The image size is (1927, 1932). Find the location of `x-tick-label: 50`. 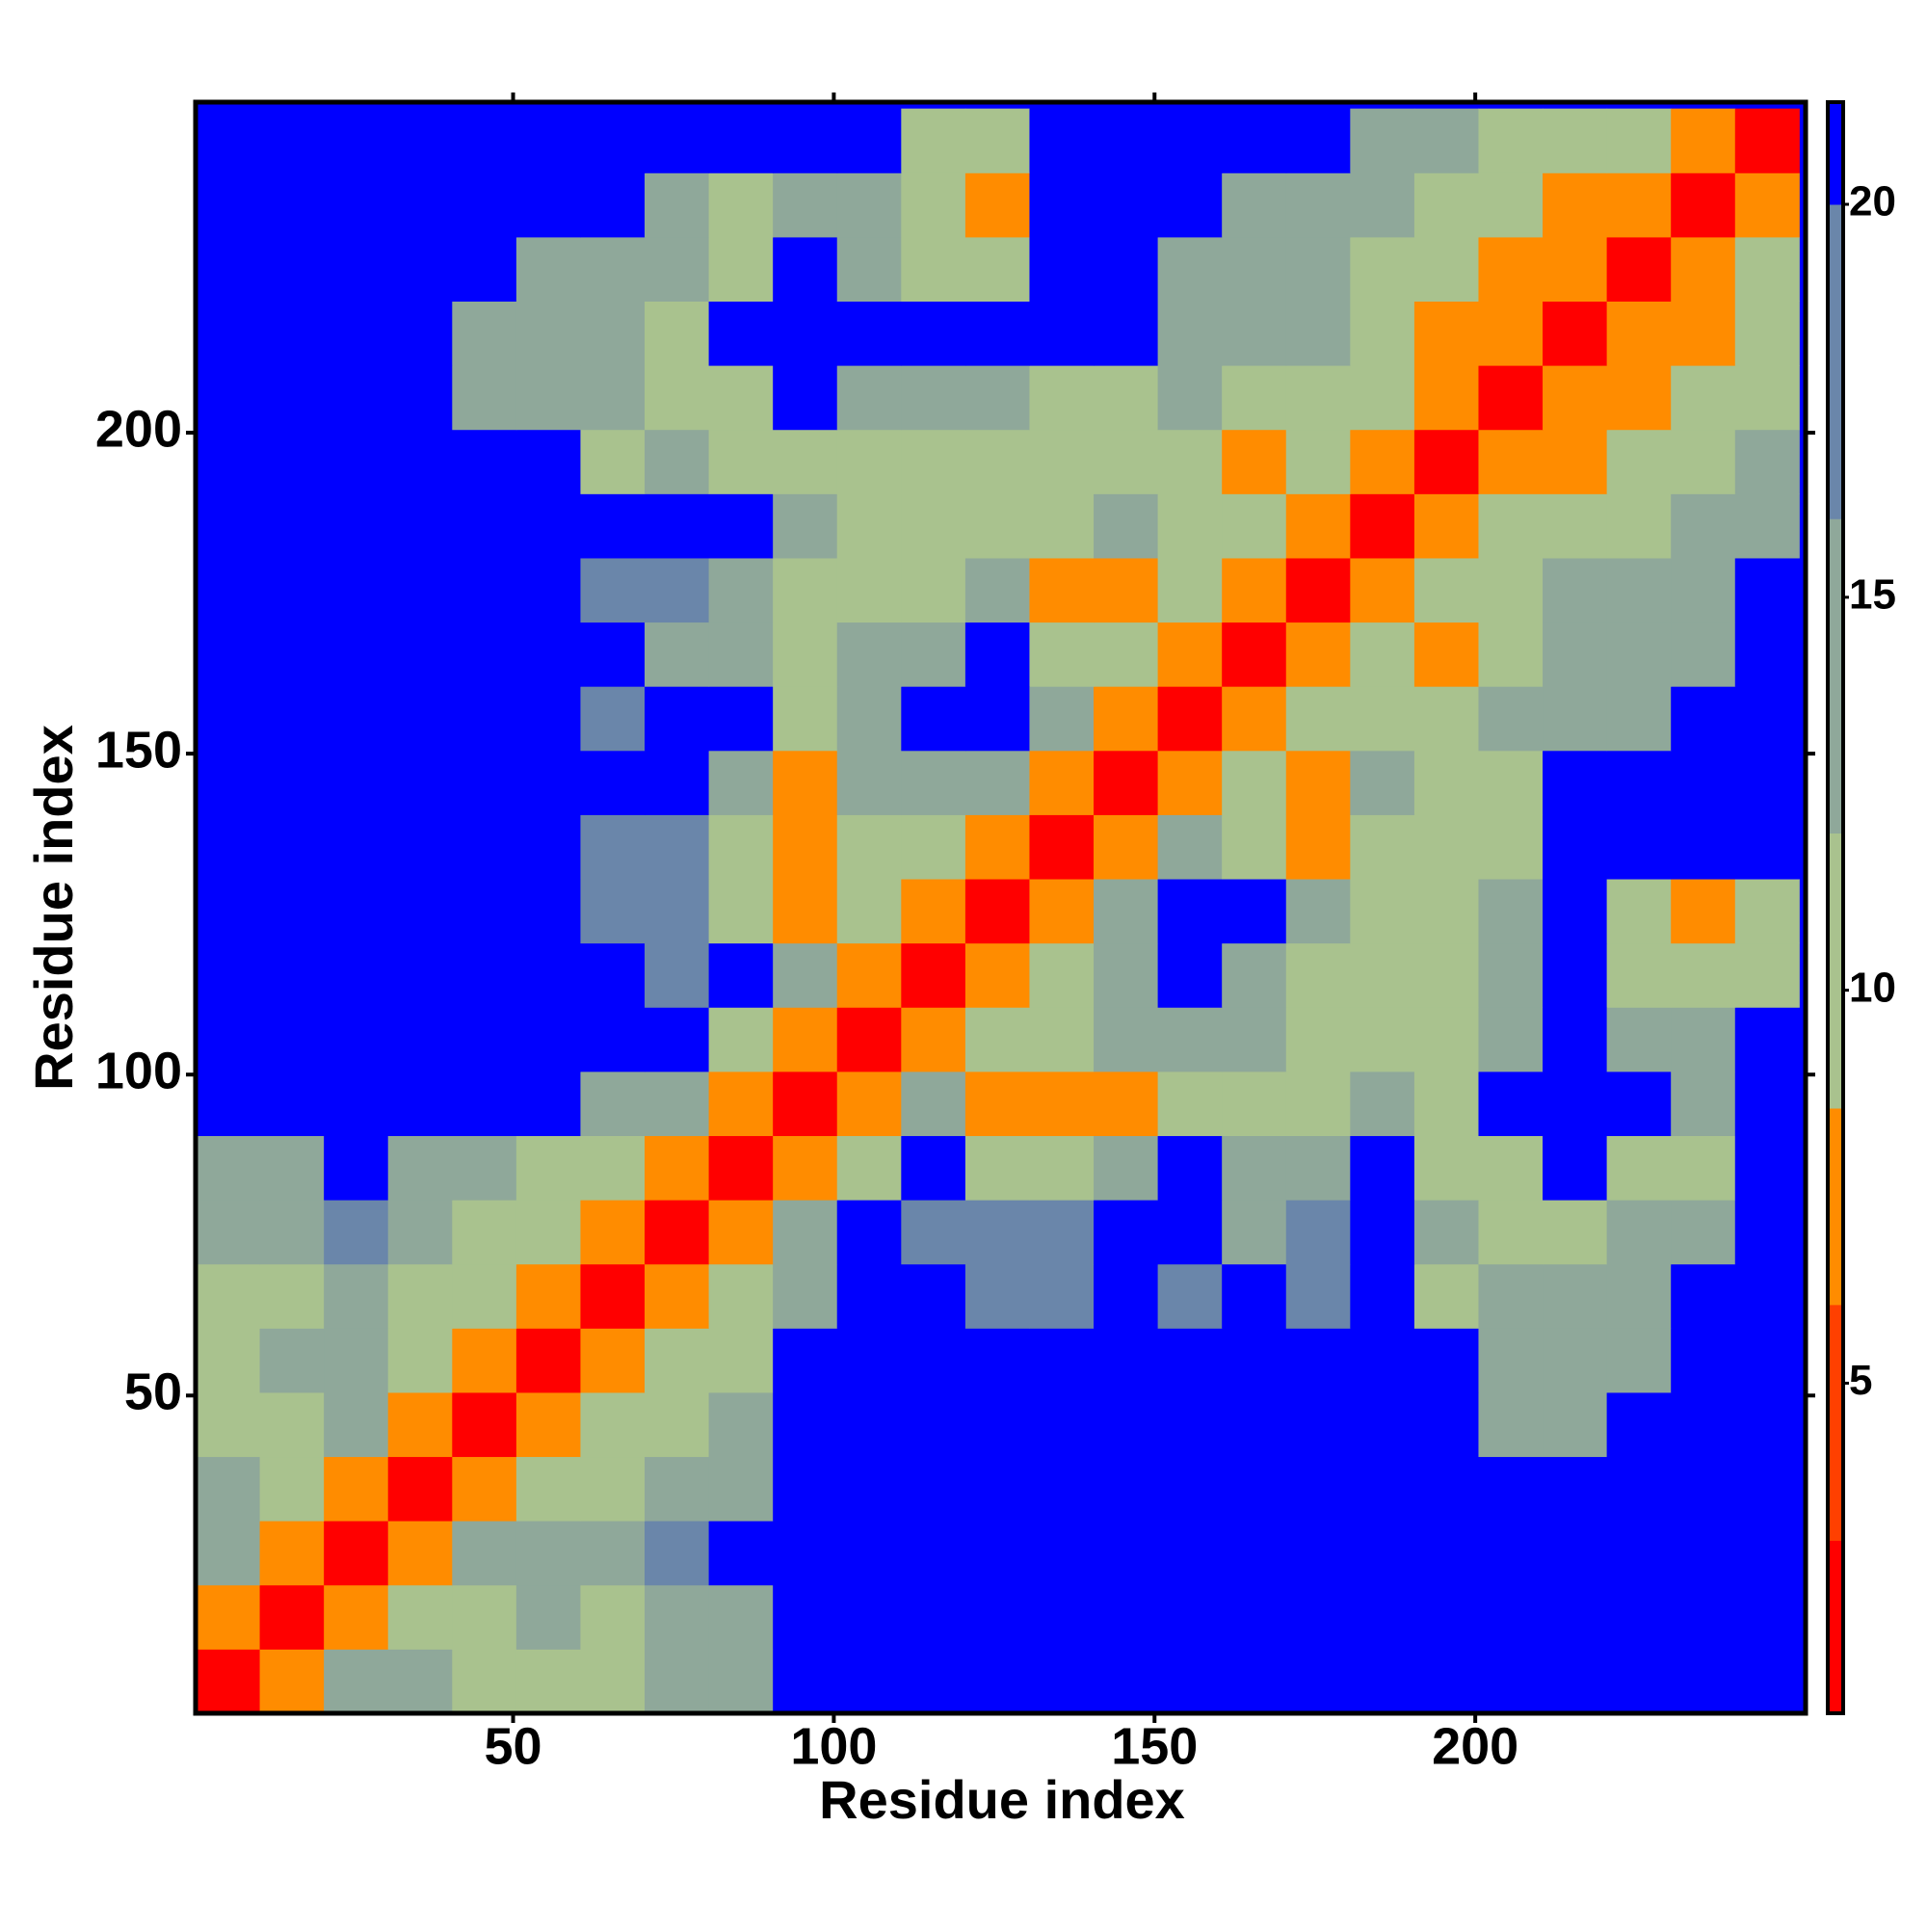

x-tick-label: 50 is located at coordinates (513, 1746).